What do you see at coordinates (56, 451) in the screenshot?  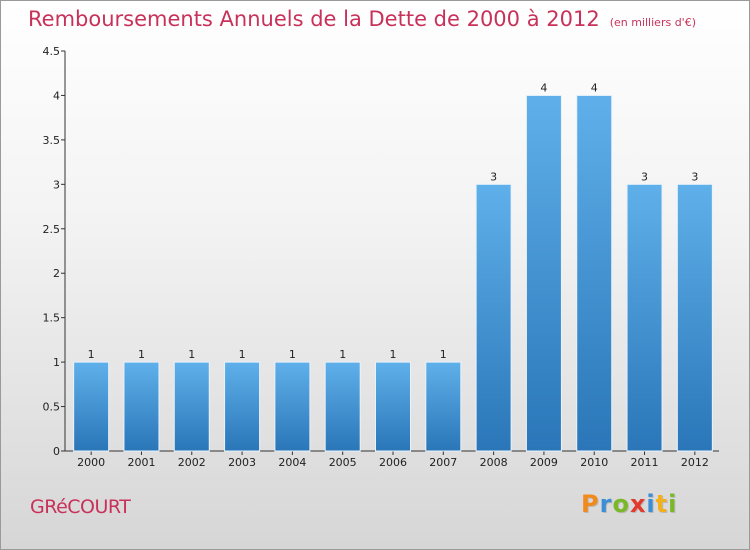 I see `y-tick-label: 0` at bounding box center [56, 451].